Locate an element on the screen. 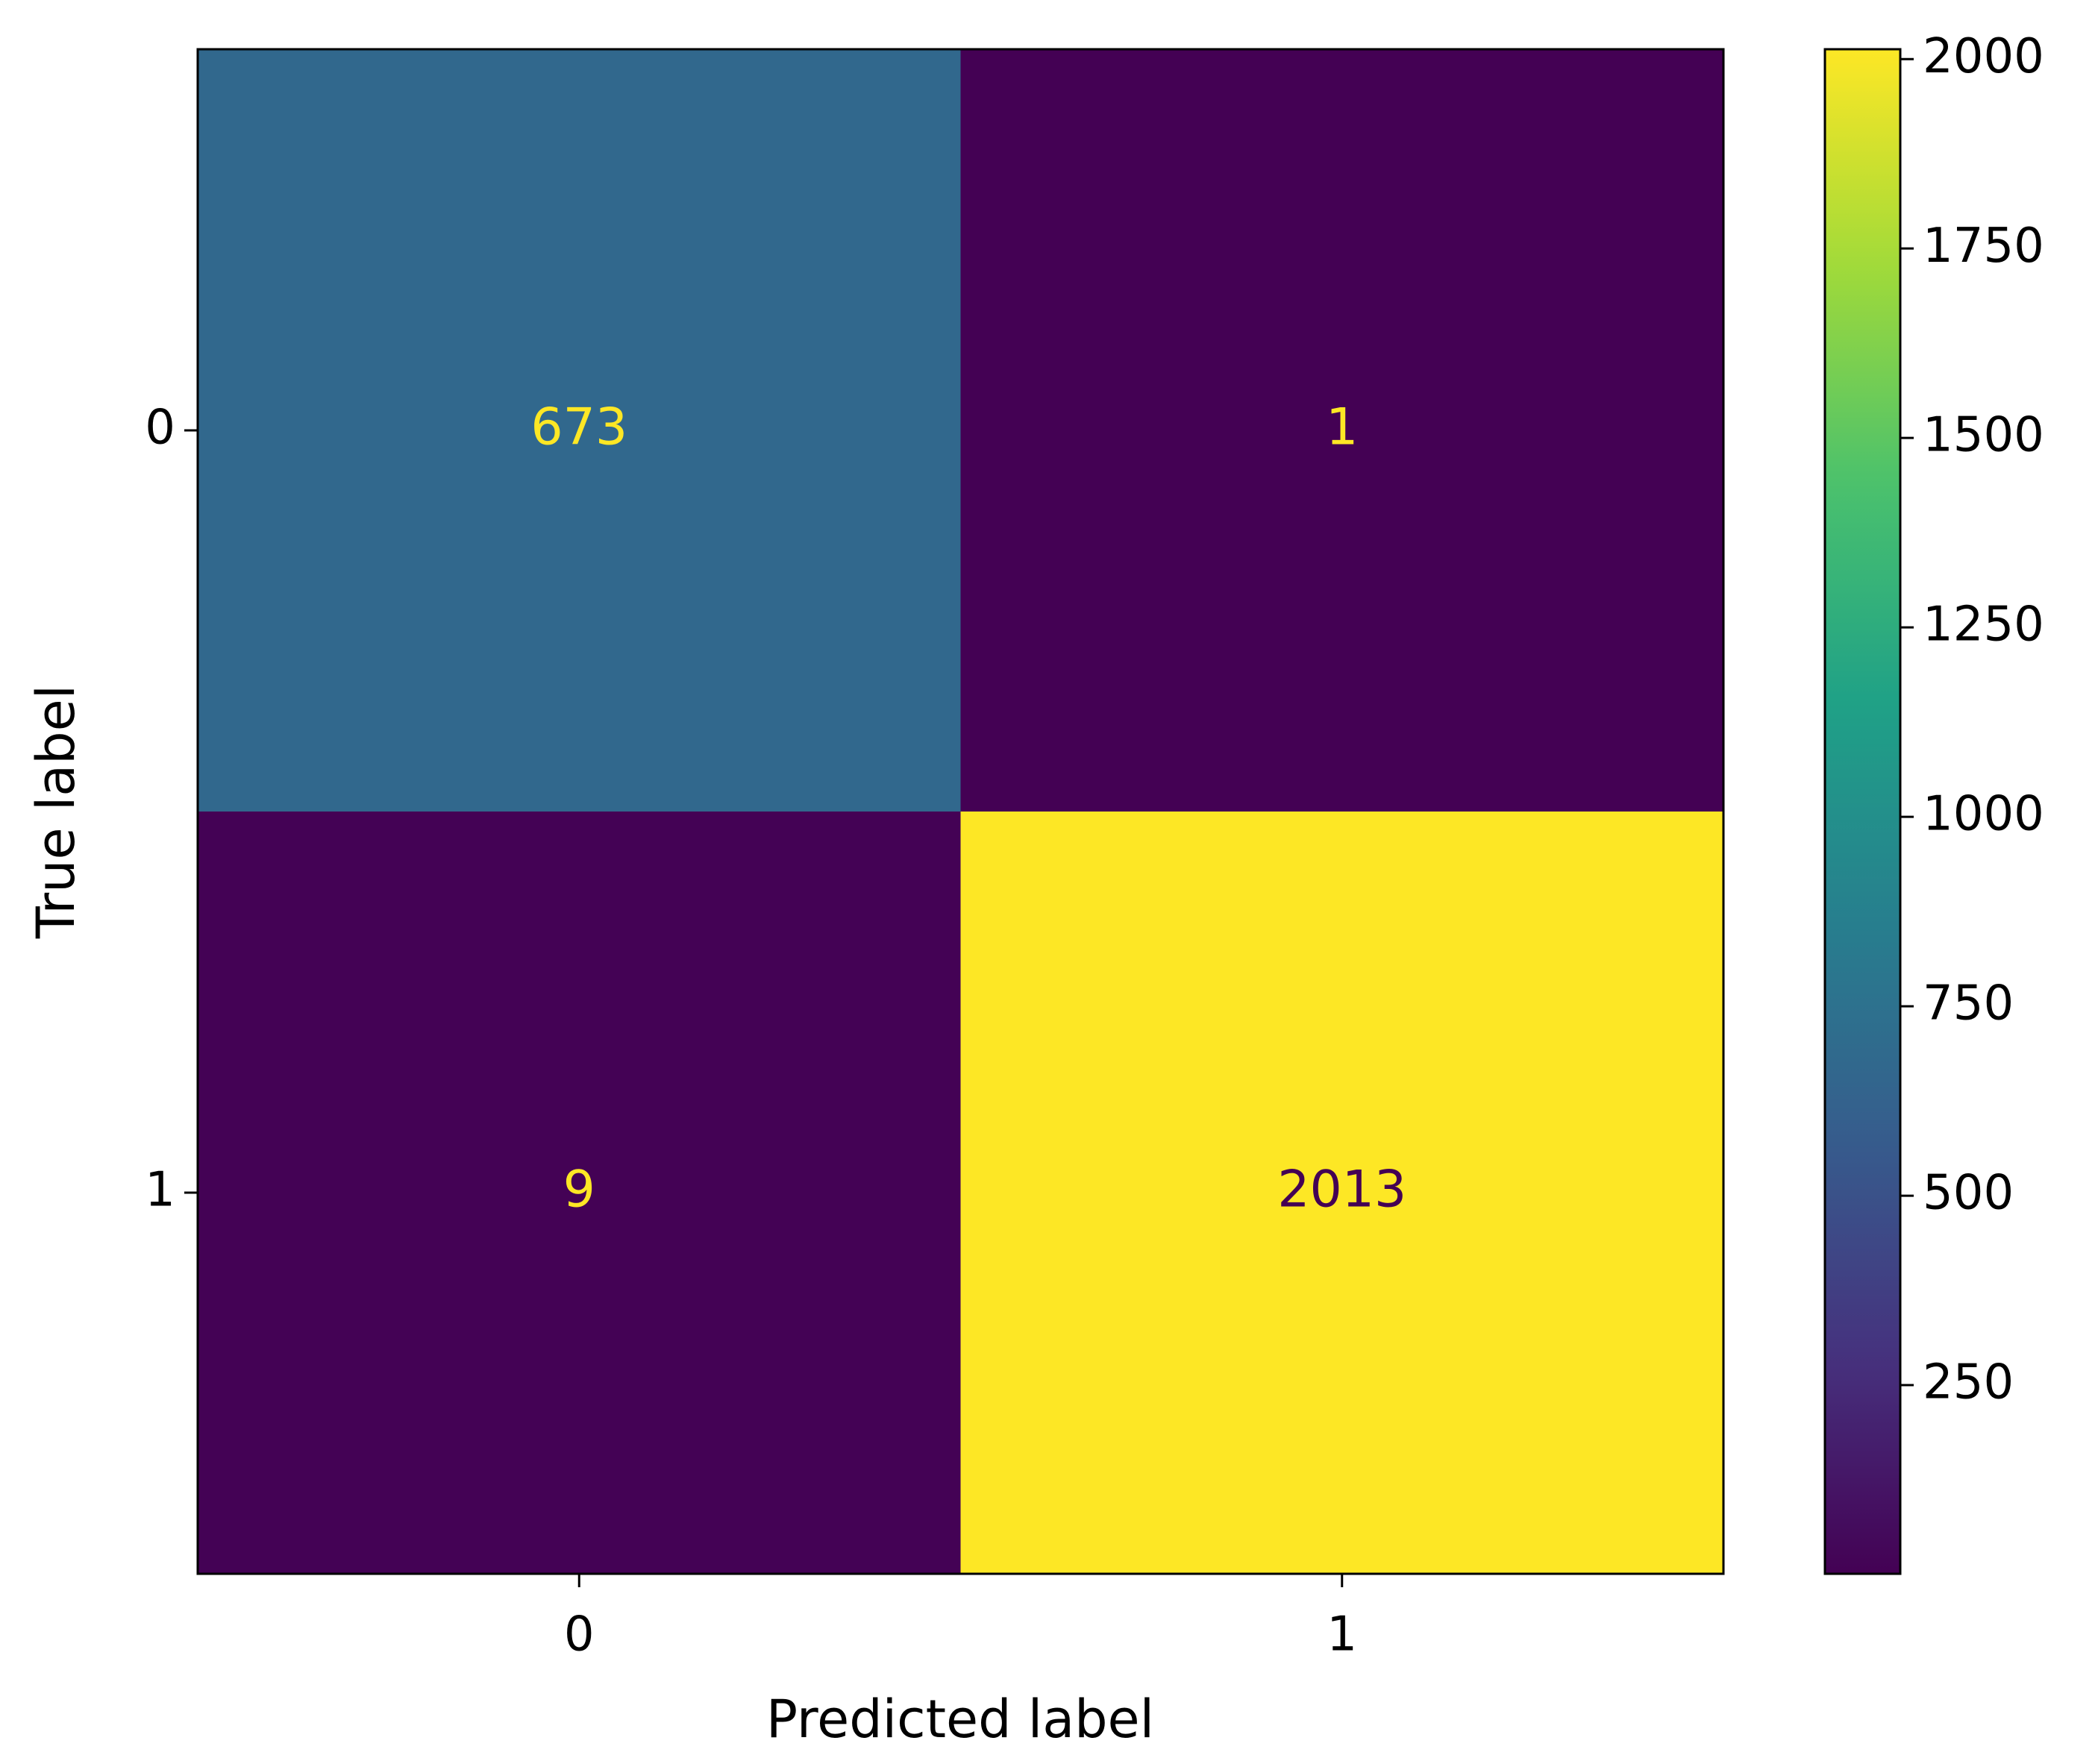 Image resolution: width=2095 pixels, height=1764 pixels. x-tick-label: 0 is located at coordinates (579, 1635).